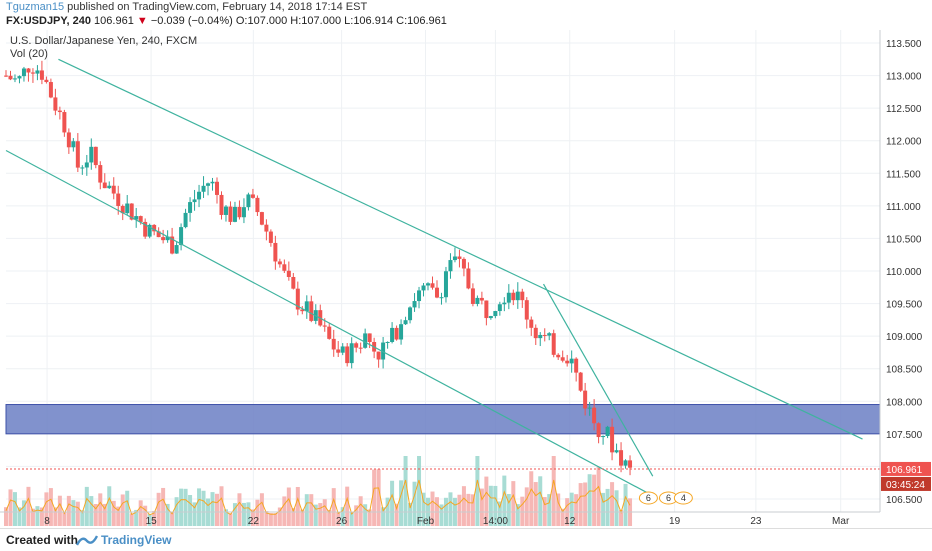  Describe the element at coordinates (904, 435) in the screenshot. I see `y-tick-label: 107.500` at that location.